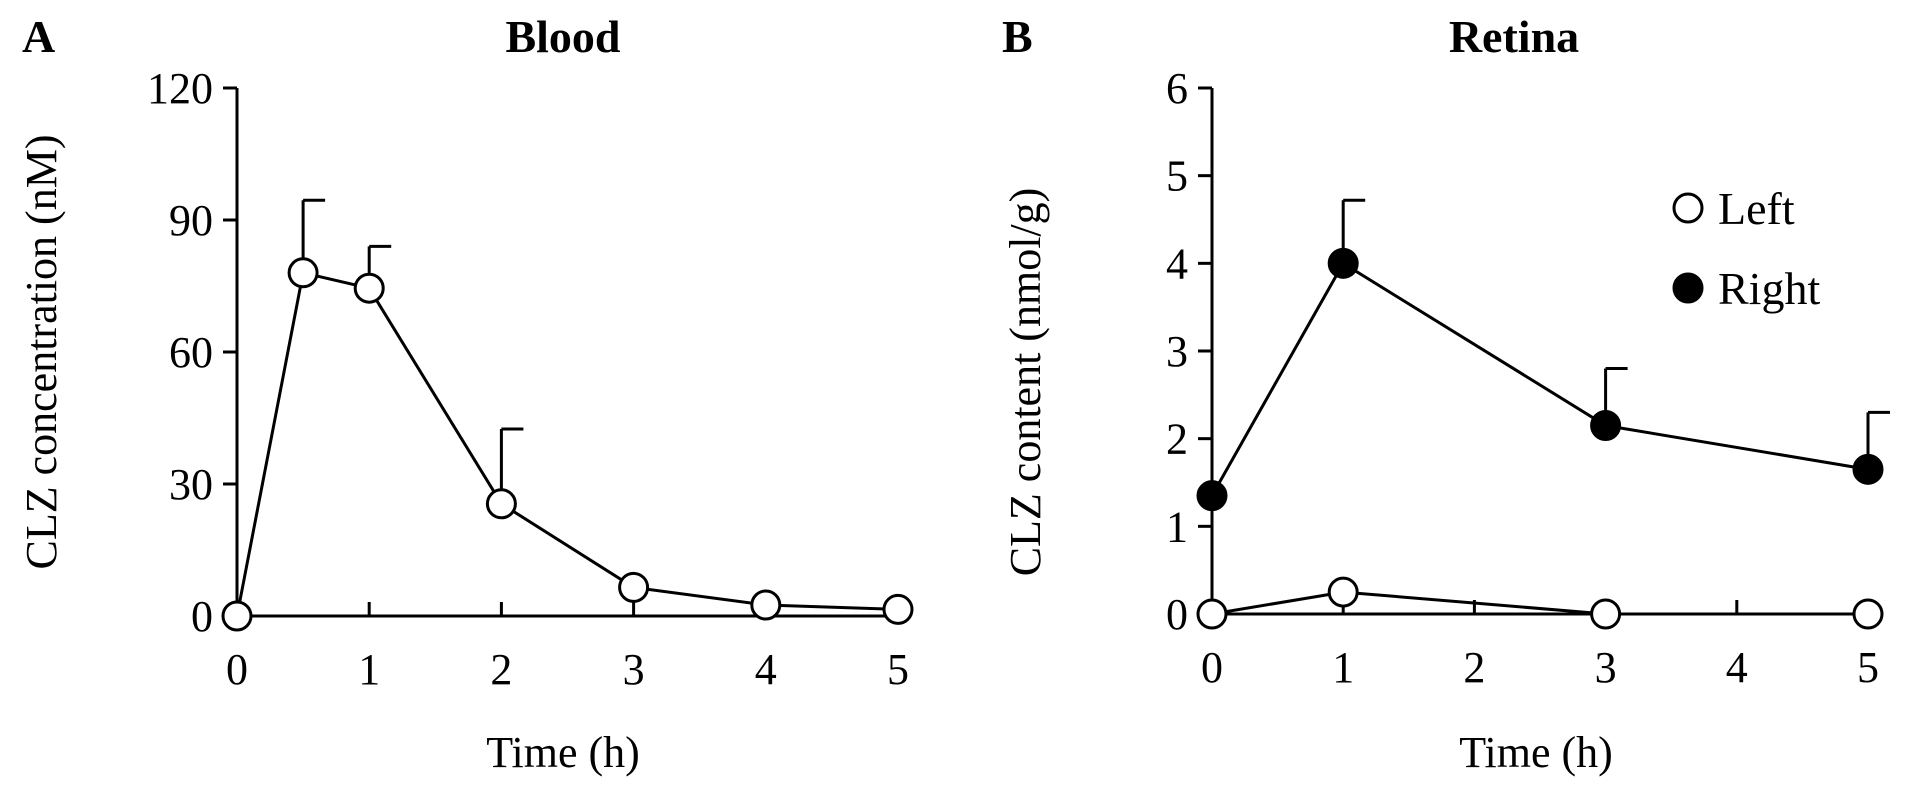 Image resolution: width=1905 pixels, height=792 pixels. Describe the element at coordinates (1868, 667) in the screenshot. I see `panel-b-x-tick-label-5: 5` at that location.